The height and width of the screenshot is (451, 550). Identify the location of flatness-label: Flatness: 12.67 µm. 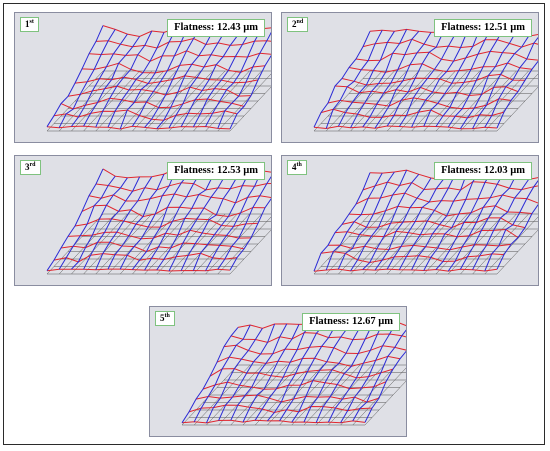
(351, 322).